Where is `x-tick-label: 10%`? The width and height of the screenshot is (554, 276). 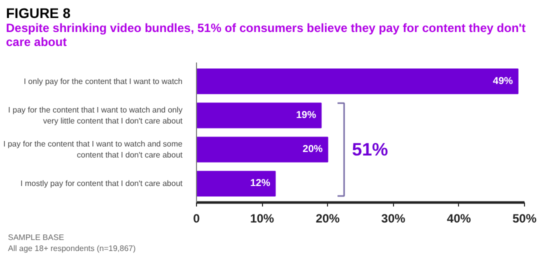
x-tick-label: 10% is located at coordinates (262, 219).